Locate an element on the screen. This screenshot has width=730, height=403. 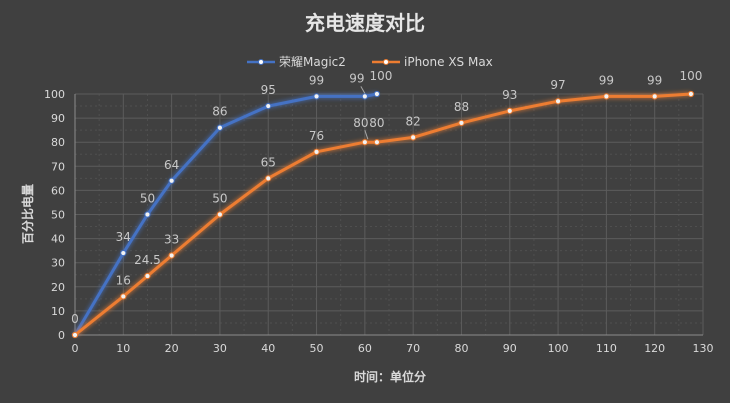
x-axis-label: 时间：单位分 is located at coordinates (390, 376).